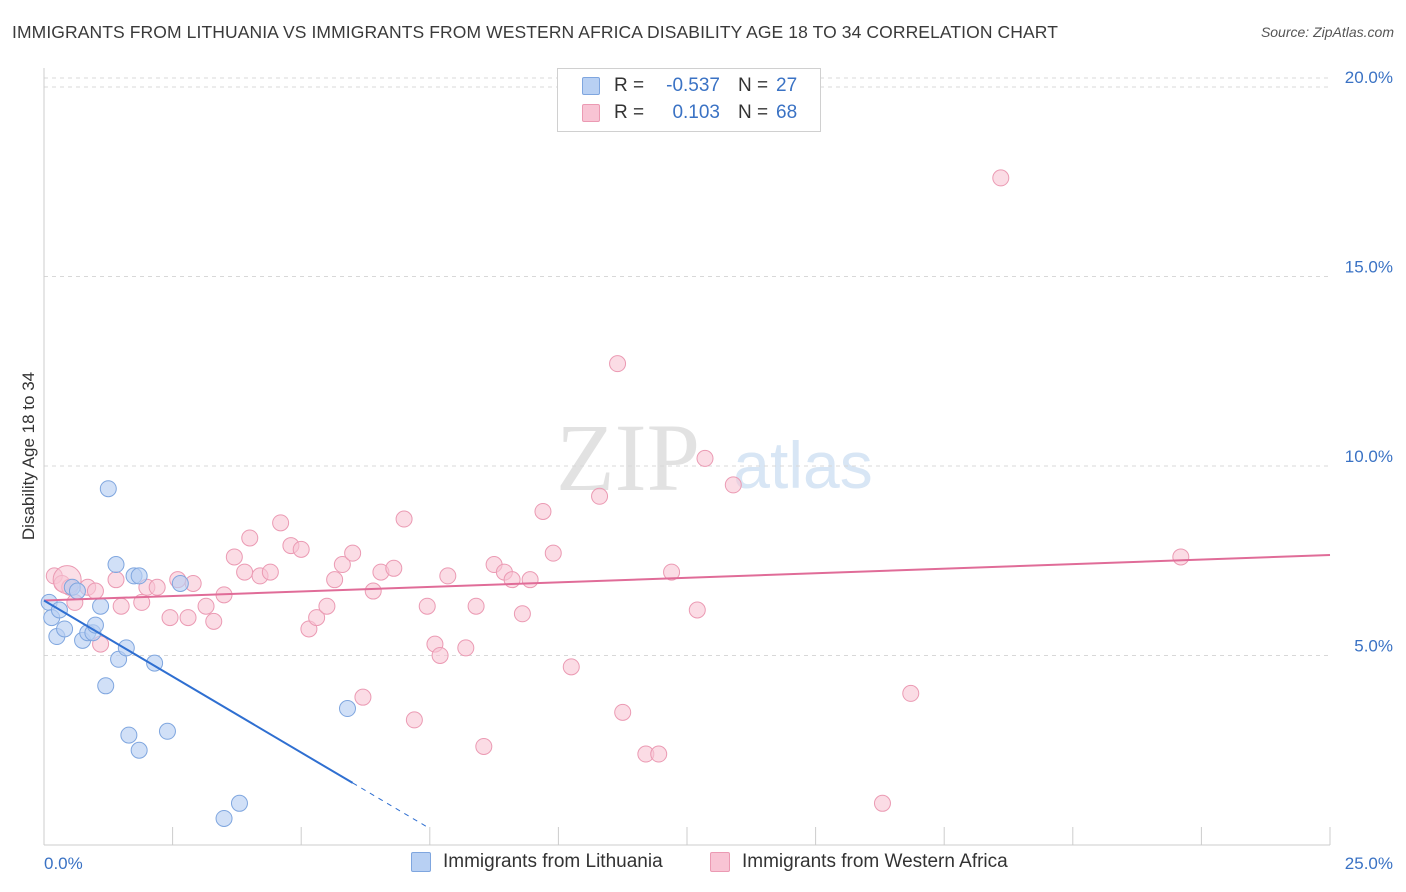 The width and height of the screenshot is (1406, 892). I want to click on source-label: Source: ZipAtlas.com, so click(1327, 32).